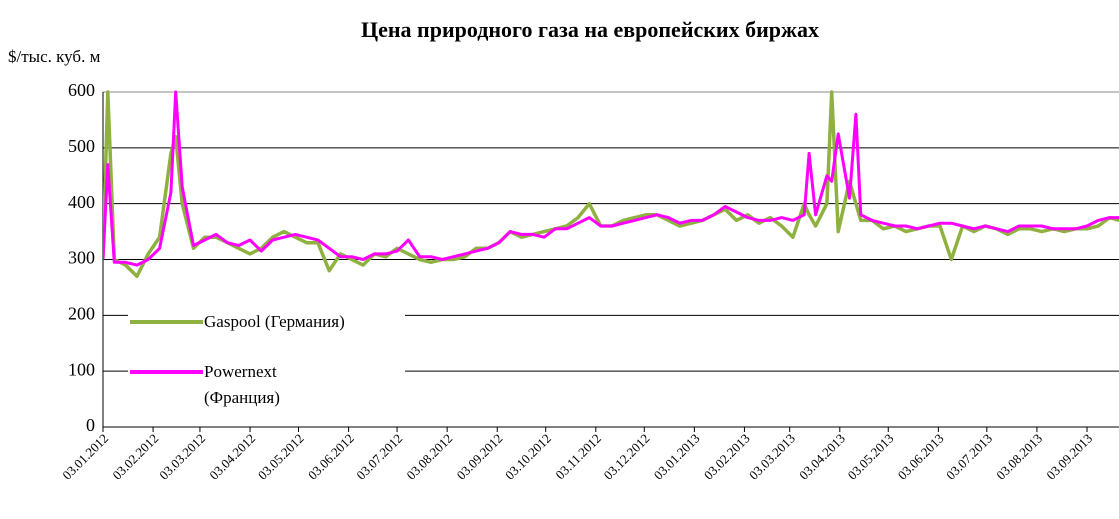 This screenshot has width=1119, height=519. Describe the element at coordinates (677, 457) in the screenshot. I see `x-tick-label: 03.01.2013` at that location.